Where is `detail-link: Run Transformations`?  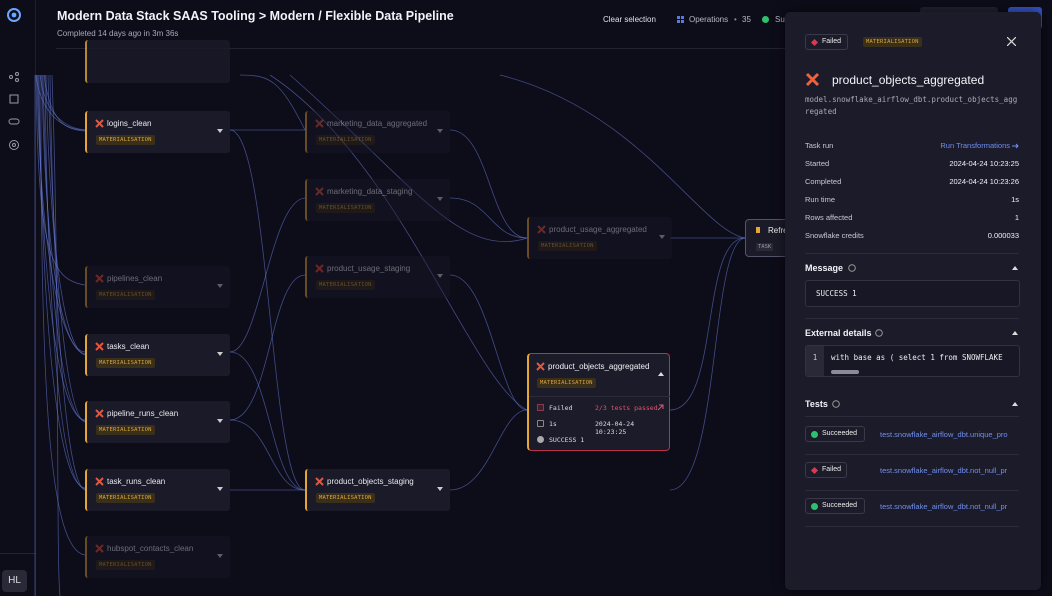
detail-link: Run Transformations is located at coordinates (975, 145).